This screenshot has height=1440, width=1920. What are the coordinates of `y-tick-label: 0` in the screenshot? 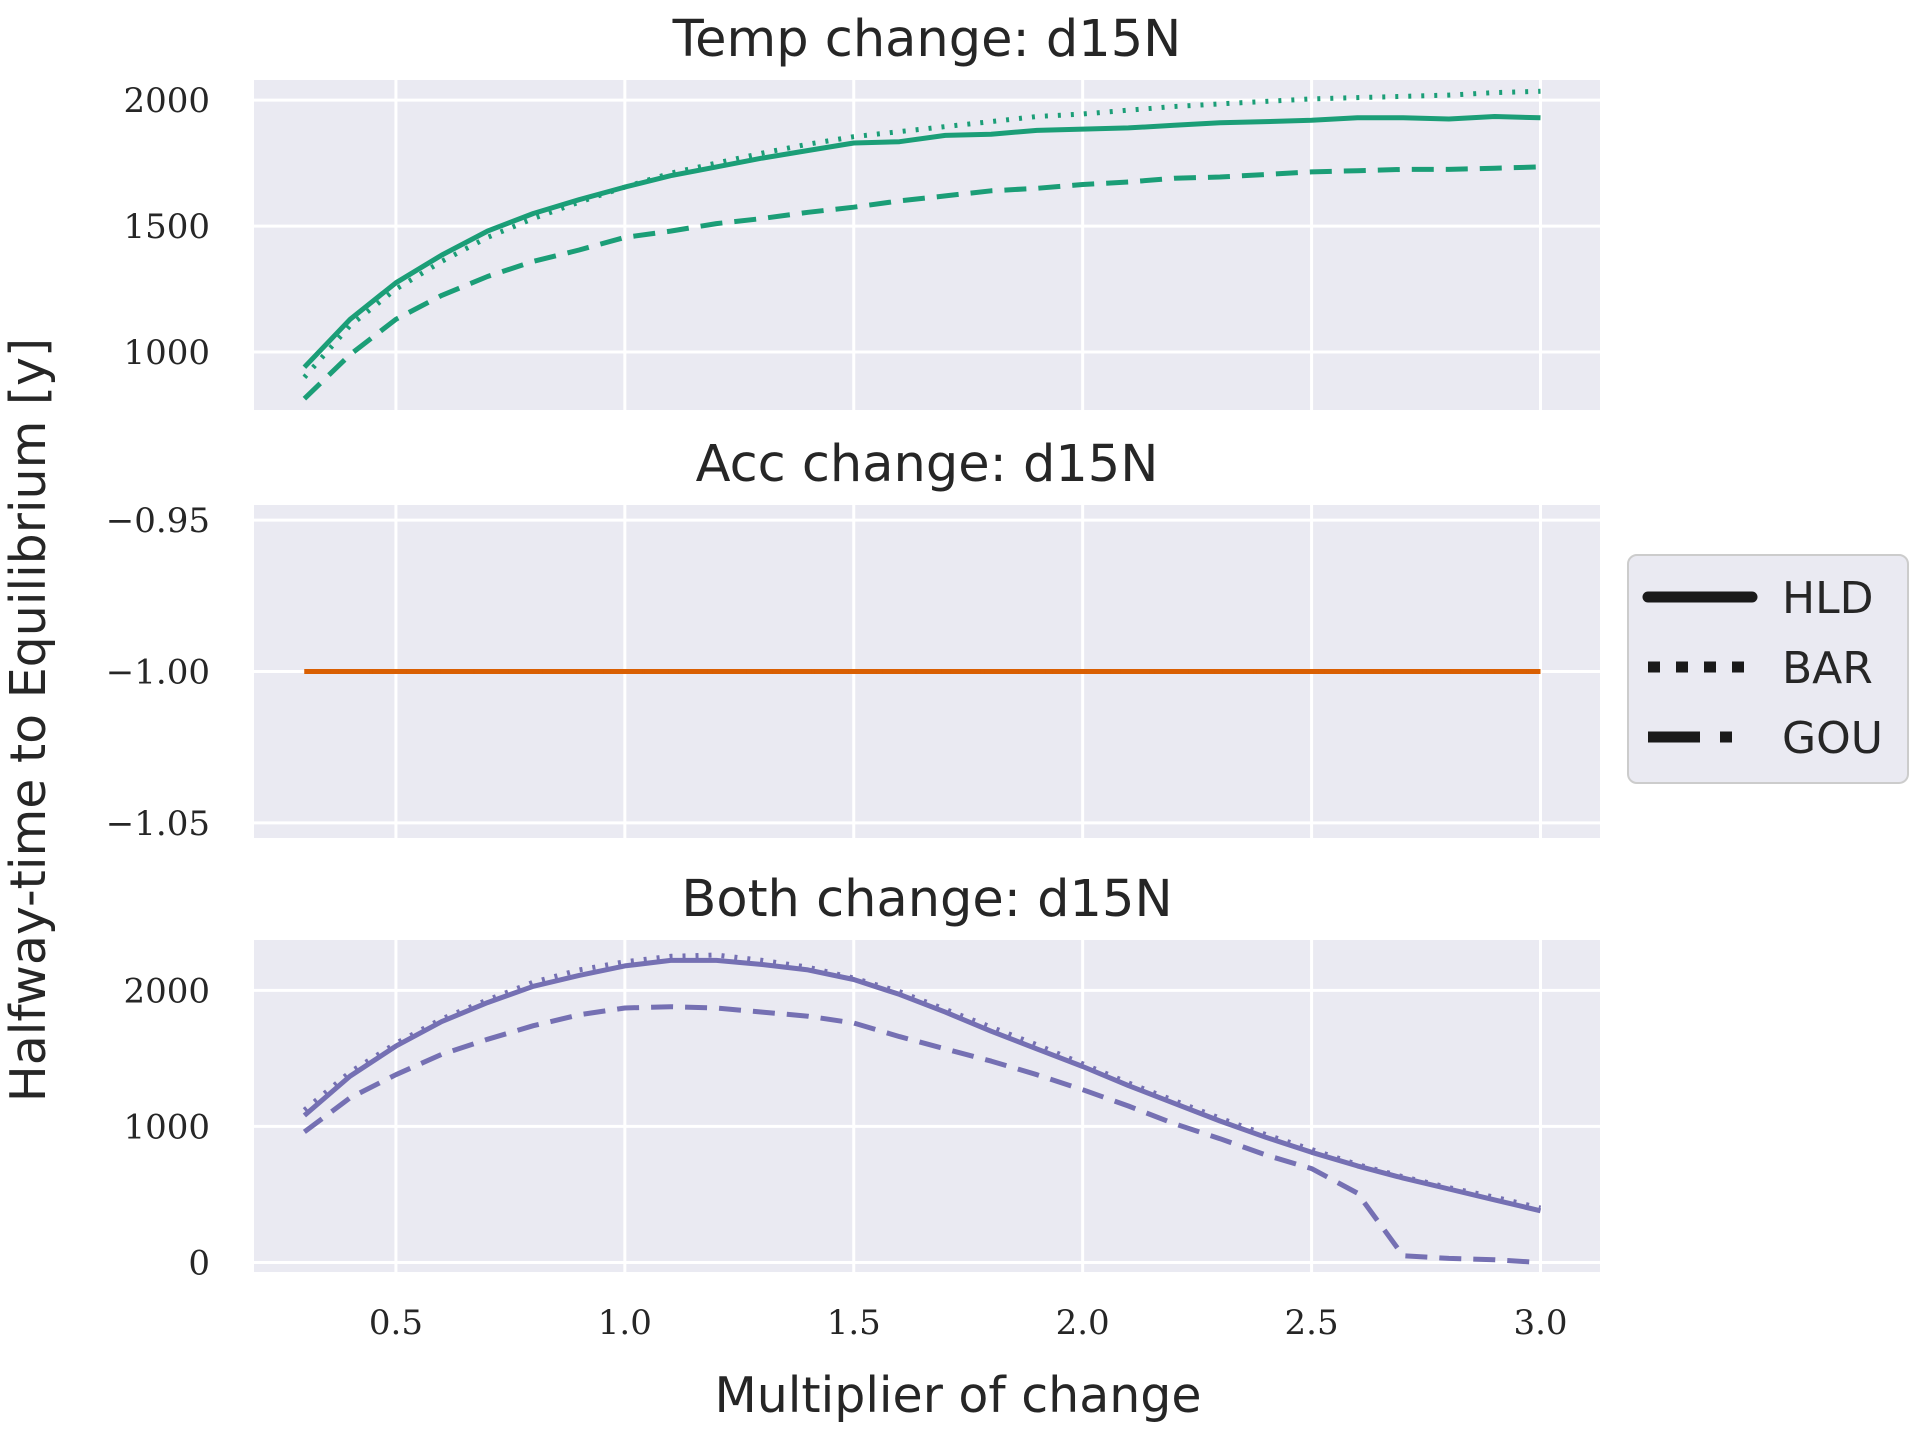 It's located at (199, 1263).